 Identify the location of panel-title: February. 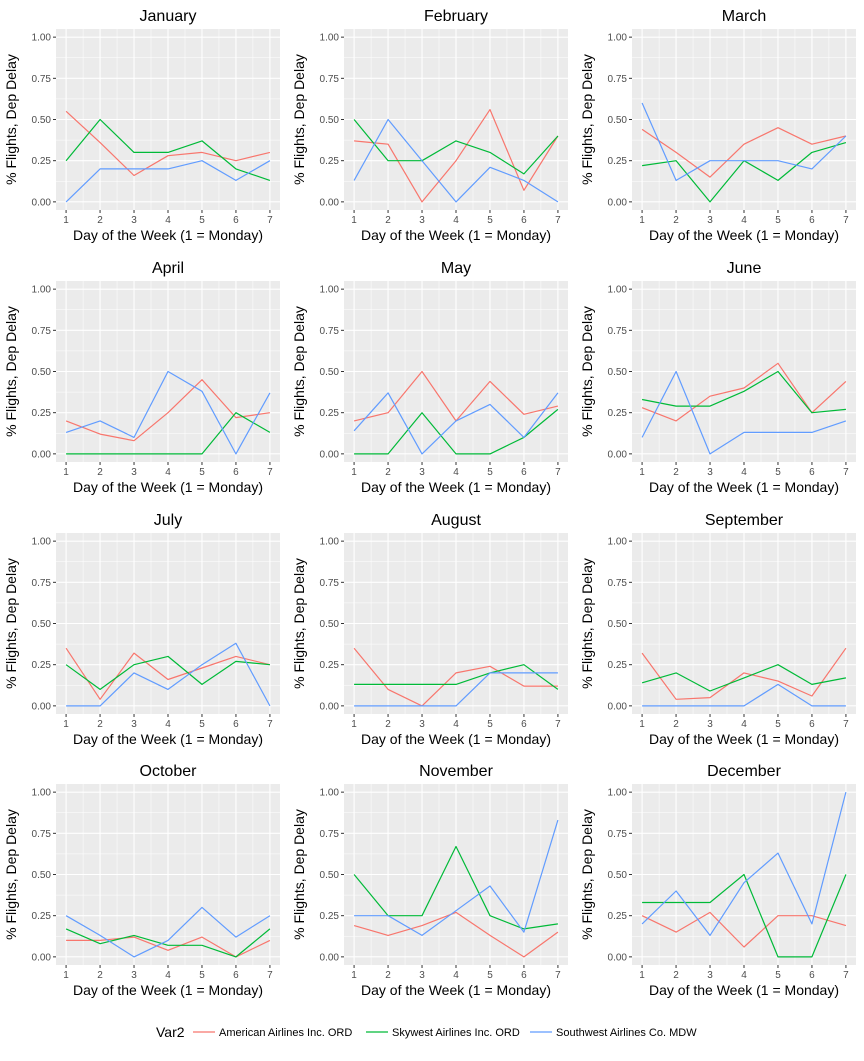
(456, 16).